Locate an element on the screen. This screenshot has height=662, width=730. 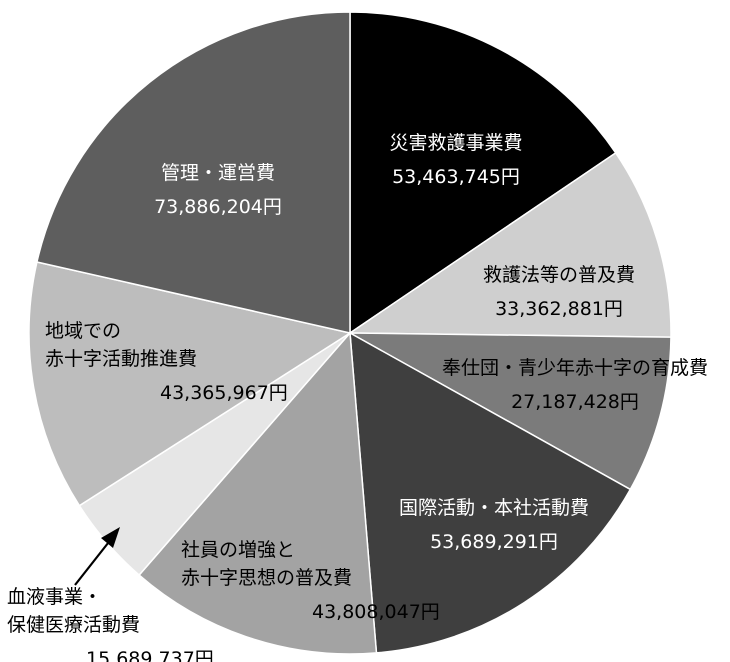
slice-label-6-line-2: 保健医療活動費 is located at coordinates (73, 625).